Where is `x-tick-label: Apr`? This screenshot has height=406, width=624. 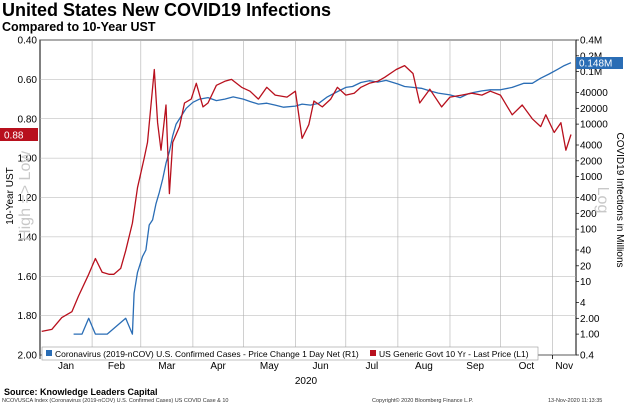 x-tick-label: Apr is located at coordinates (218, 366).